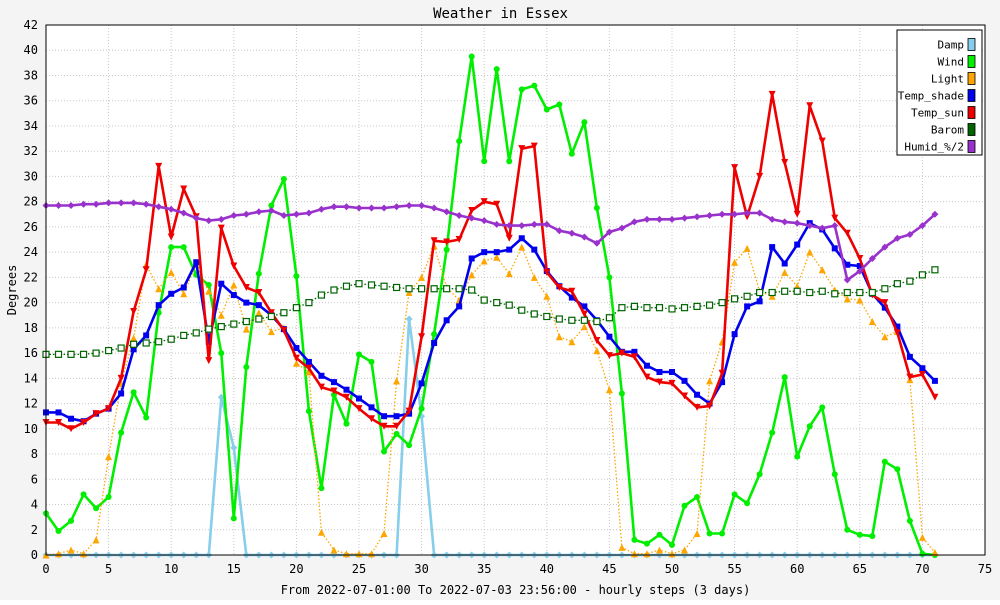  What do you see at coordinates (547, 569) in the screenshot?
I see `x-tick-label: 40` at bounding box center [547, 569].